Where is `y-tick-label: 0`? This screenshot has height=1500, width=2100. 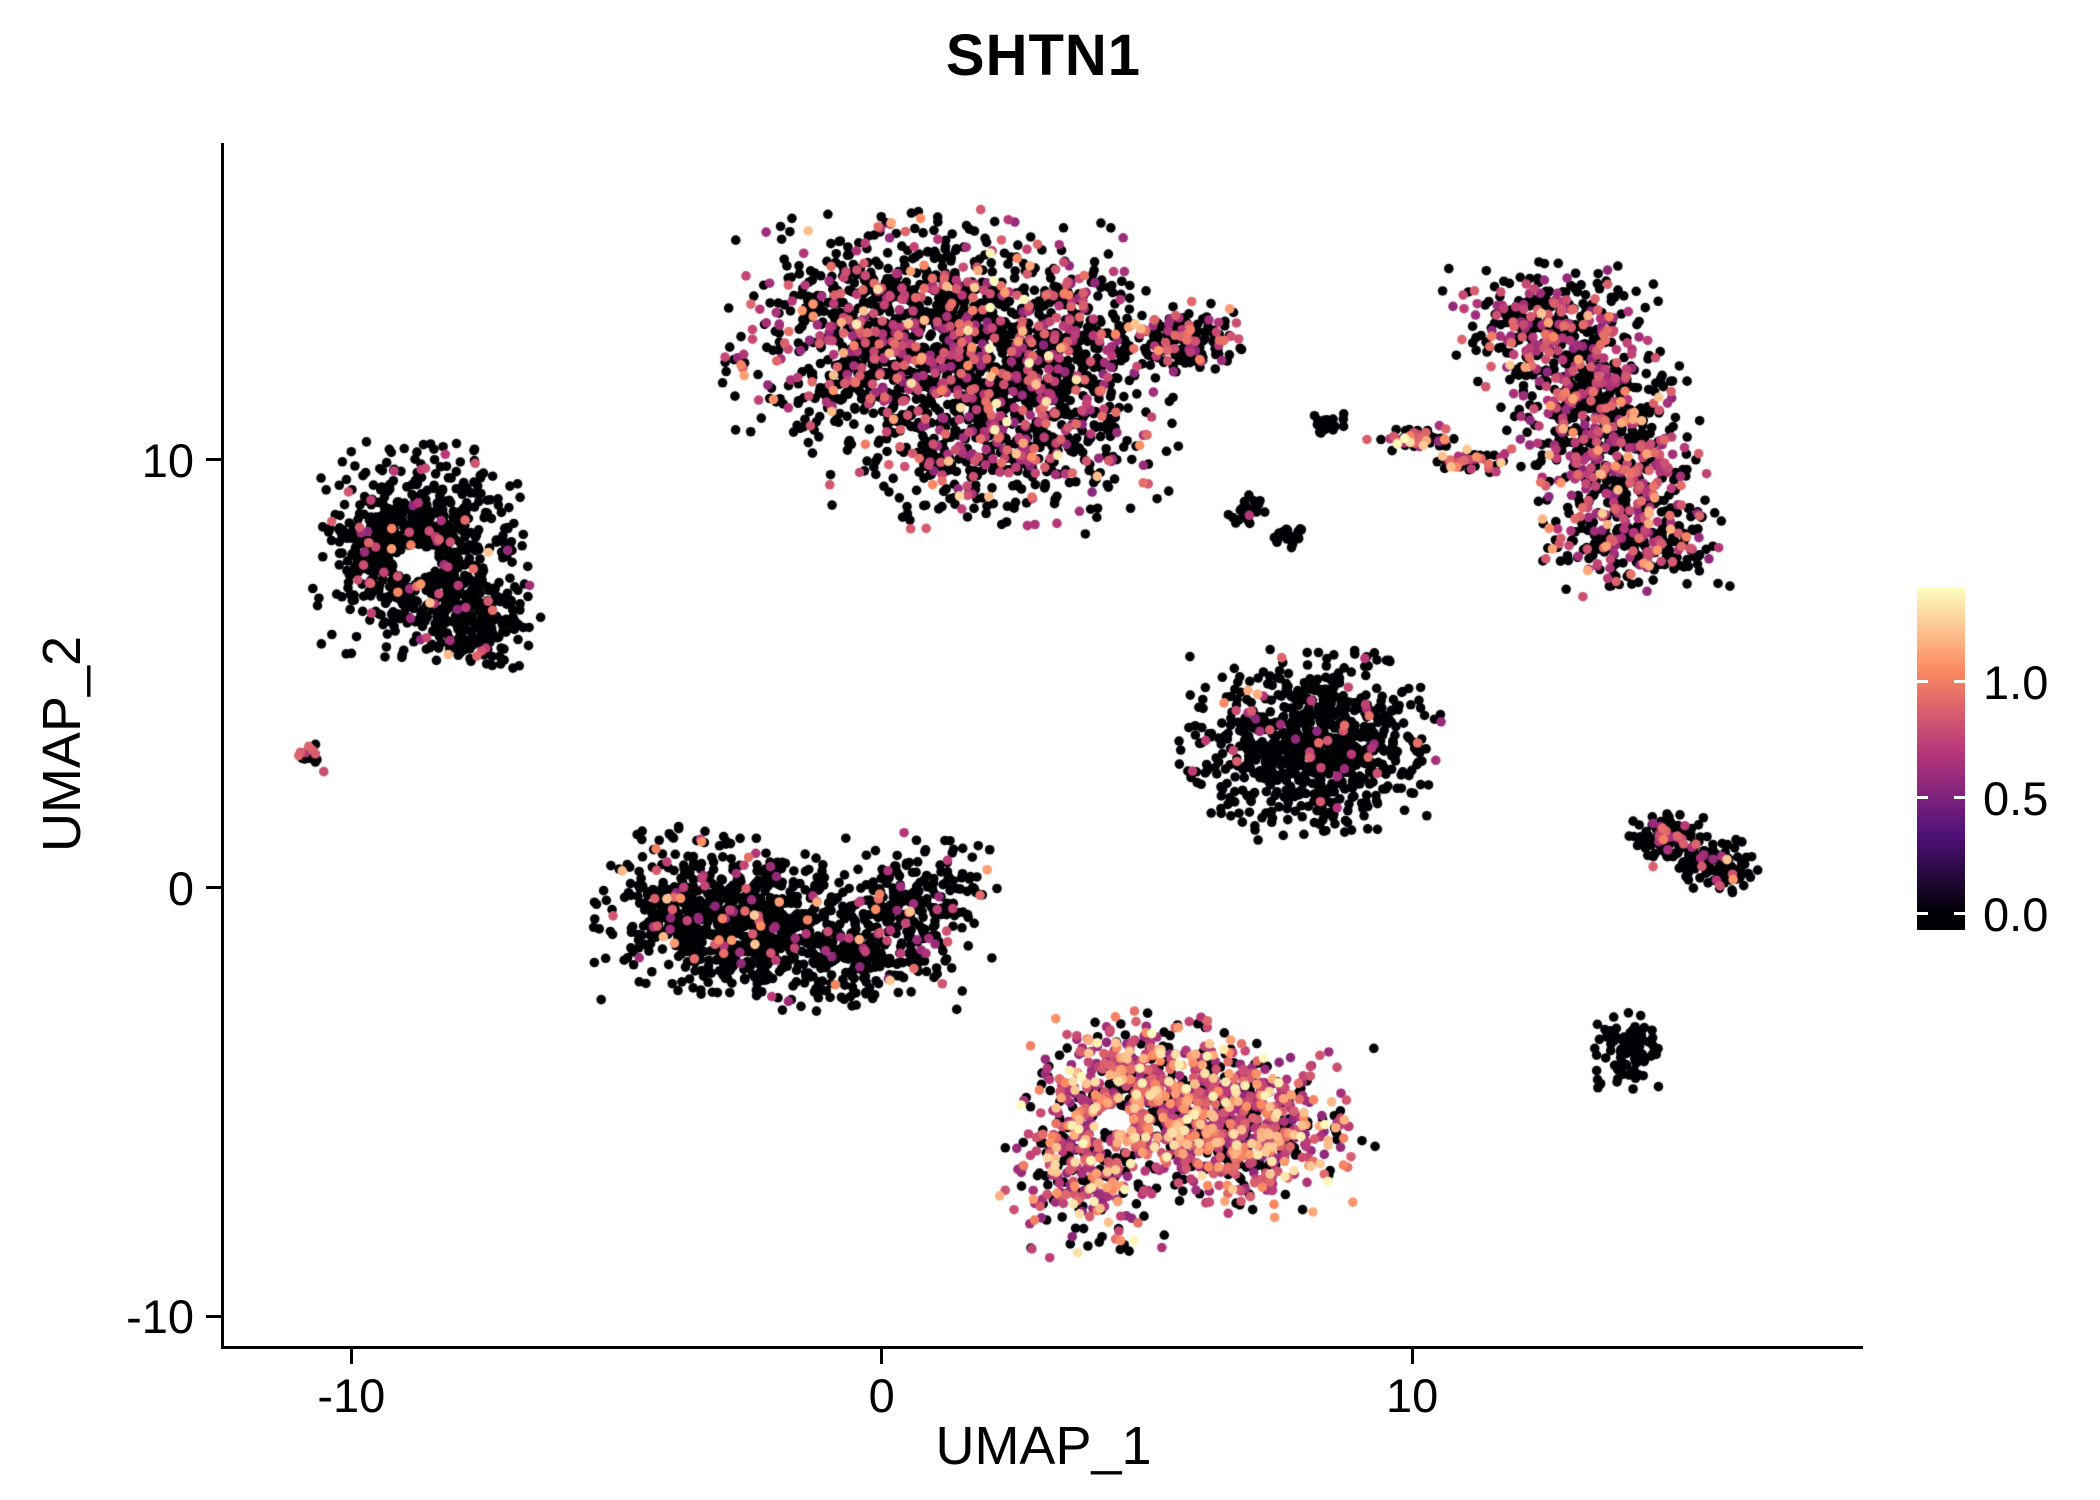
y-tick-label: 0 is located at coordinates (180, 888).